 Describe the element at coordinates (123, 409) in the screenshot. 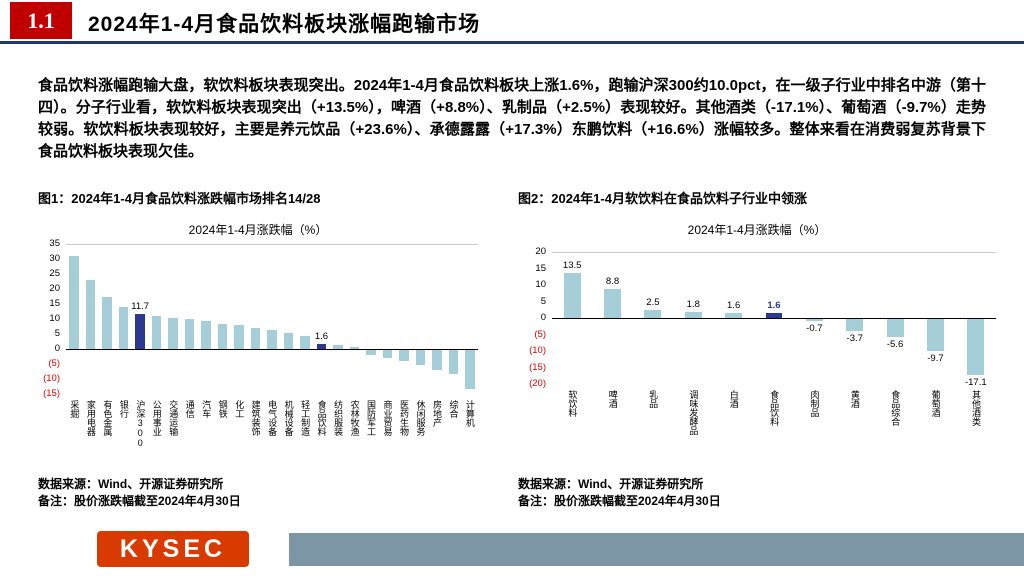

I see `x-category-label-text: 银行` at that location.